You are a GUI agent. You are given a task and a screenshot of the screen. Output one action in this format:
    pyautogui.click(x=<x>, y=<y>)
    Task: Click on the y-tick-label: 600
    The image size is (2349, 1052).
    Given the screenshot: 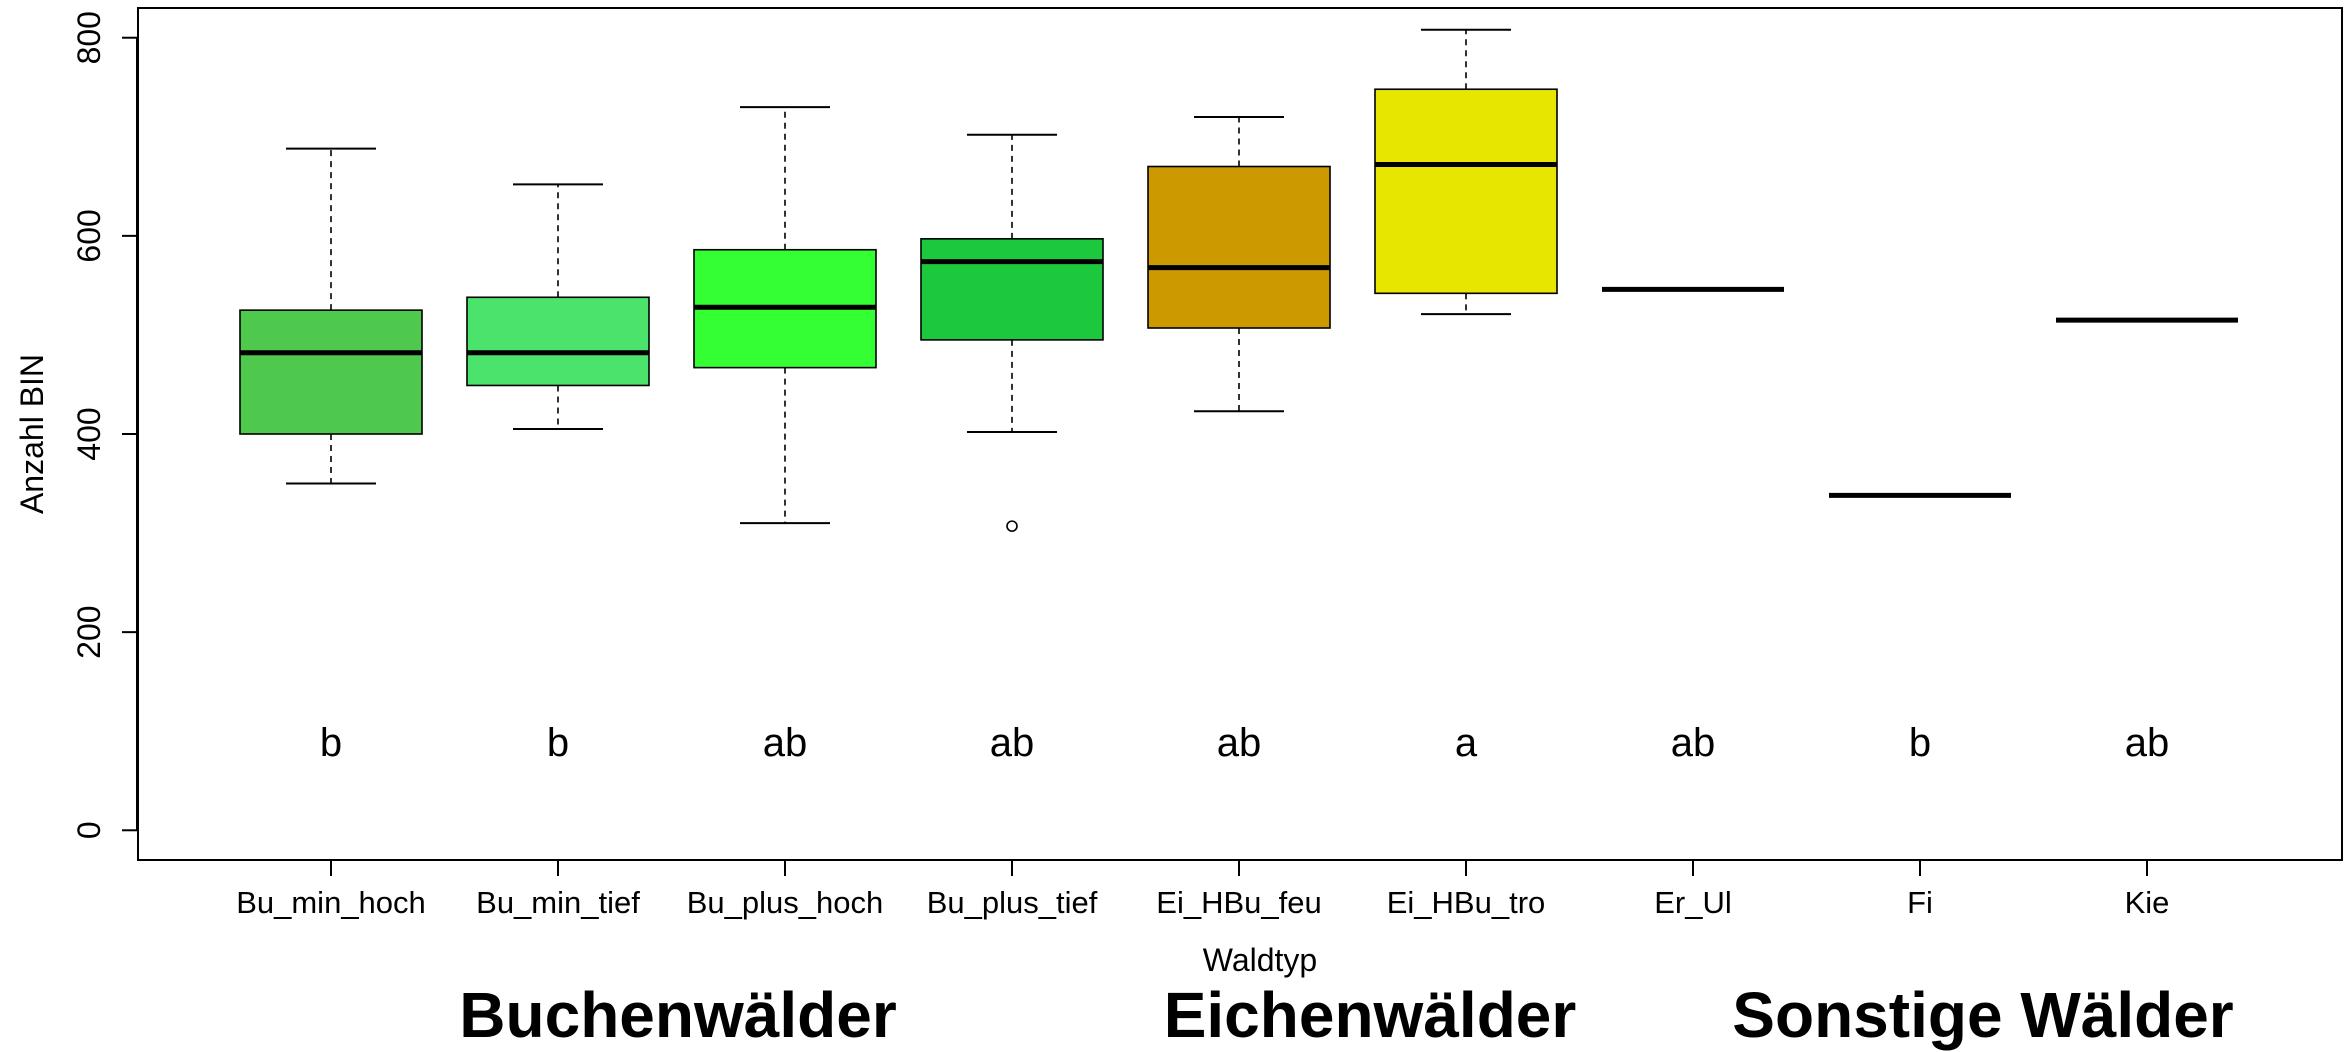 What is the action you would take?
    pyautogui.click(x=89, y=235)
    